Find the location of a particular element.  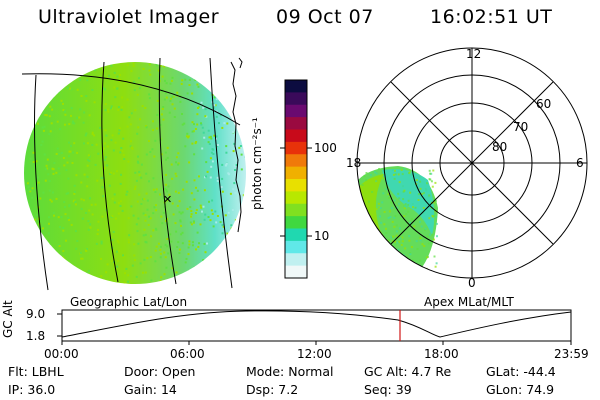

status-door-label: Door: is located at coordinates (141, 371).